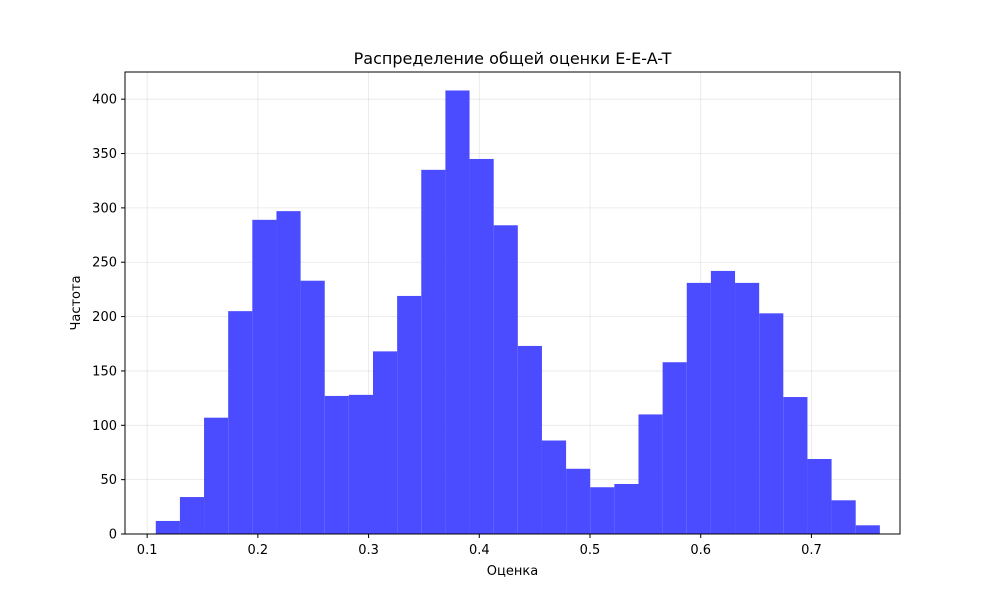  I want to click on y-tick-label: 400, so click(104, 100).